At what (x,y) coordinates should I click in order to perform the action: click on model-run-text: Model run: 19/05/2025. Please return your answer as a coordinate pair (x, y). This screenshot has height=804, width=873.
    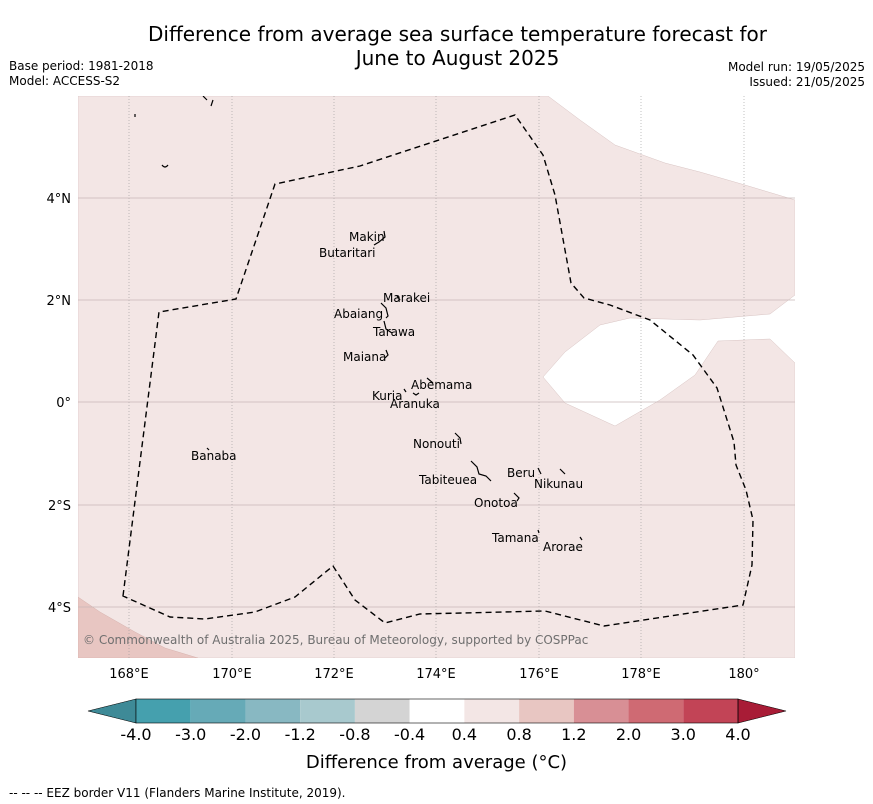
    Looking at the image, I should click on (796, 67).